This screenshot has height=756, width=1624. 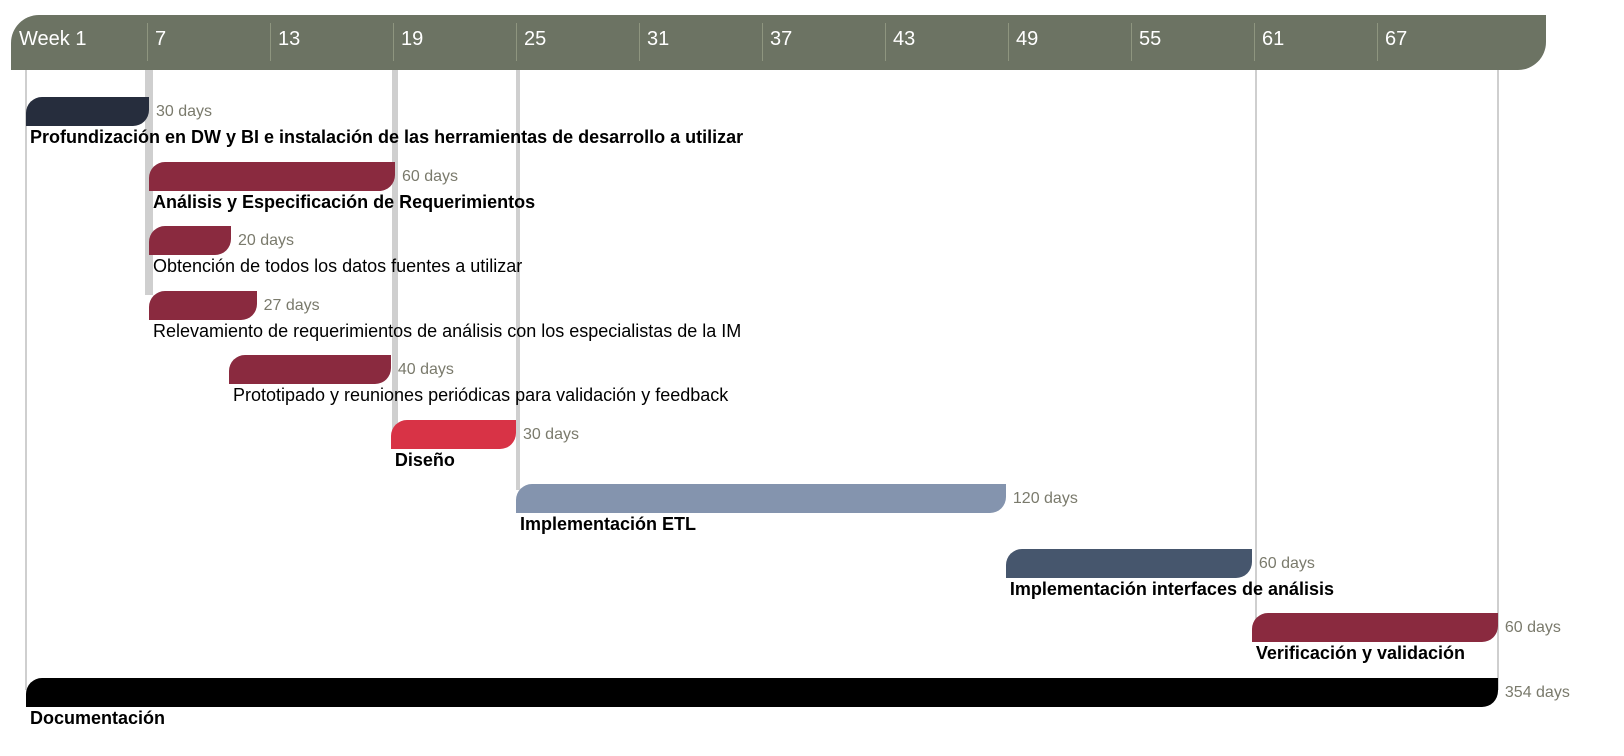 What do you see at coordinates (412, 39) in the screenshot?
I see `x-tick-label: 19` at bounding box center [412, 39].